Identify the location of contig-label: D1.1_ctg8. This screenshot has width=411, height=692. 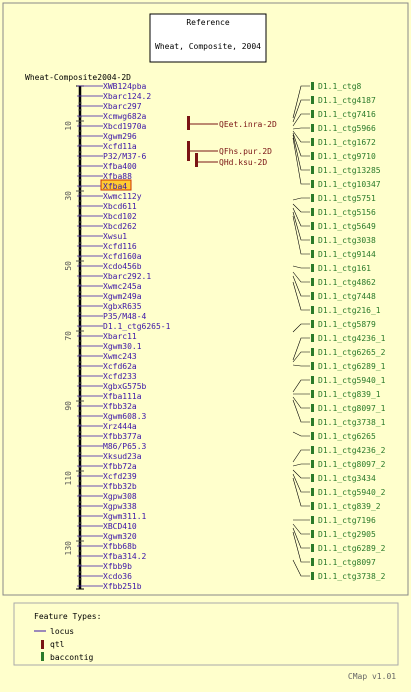
(340, 86).